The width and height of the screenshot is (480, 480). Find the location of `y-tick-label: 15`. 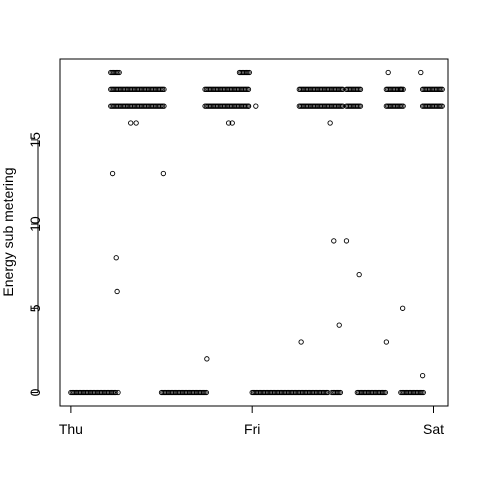

y-tick-label: 15 is located at coordinates (35, 140).